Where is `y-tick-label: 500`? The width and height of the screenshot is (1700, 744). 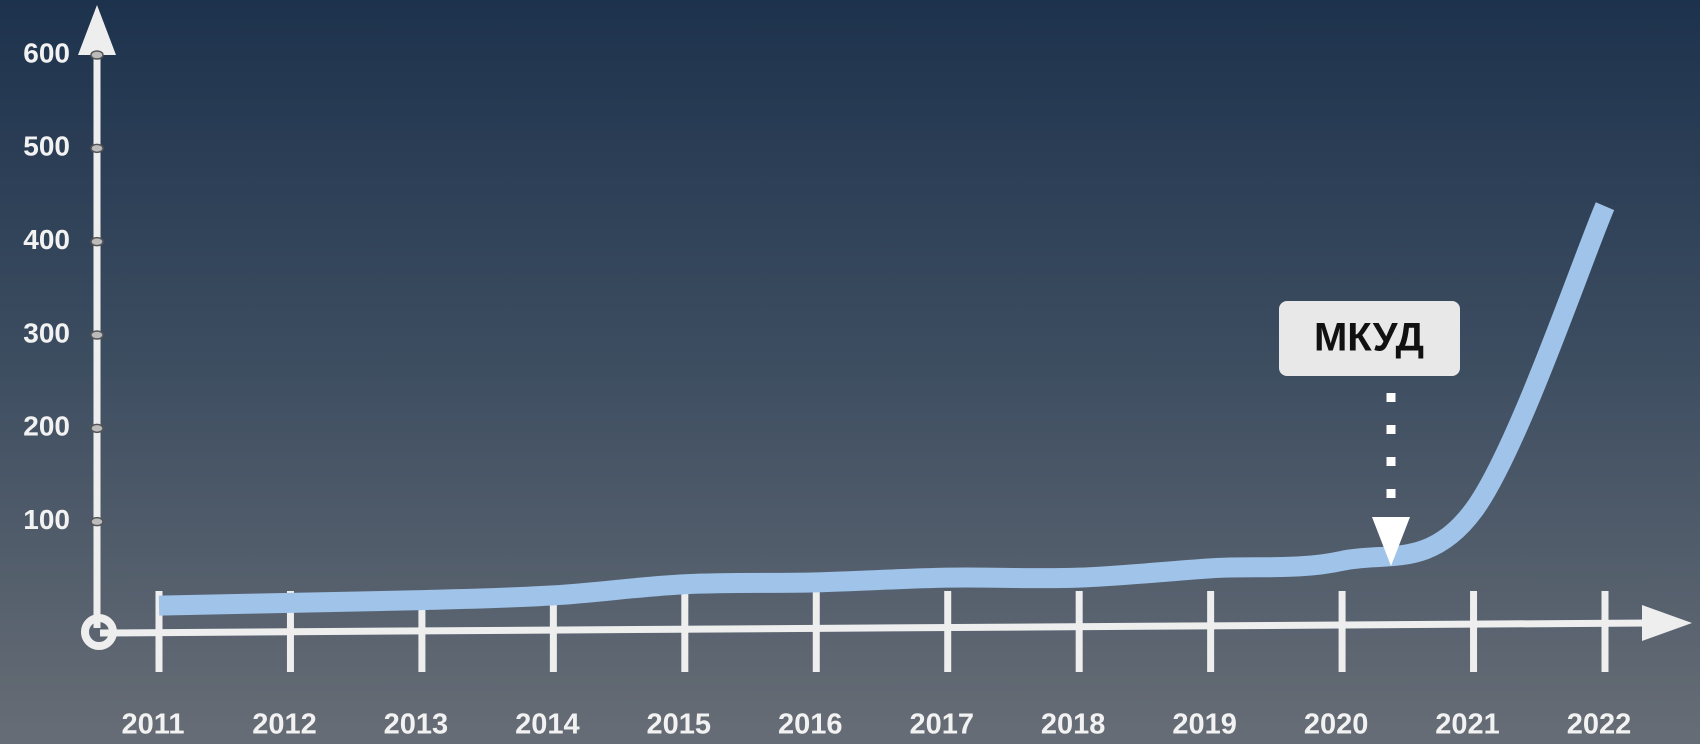 y-tick-label: 500 is located at coordinates (46, 146).